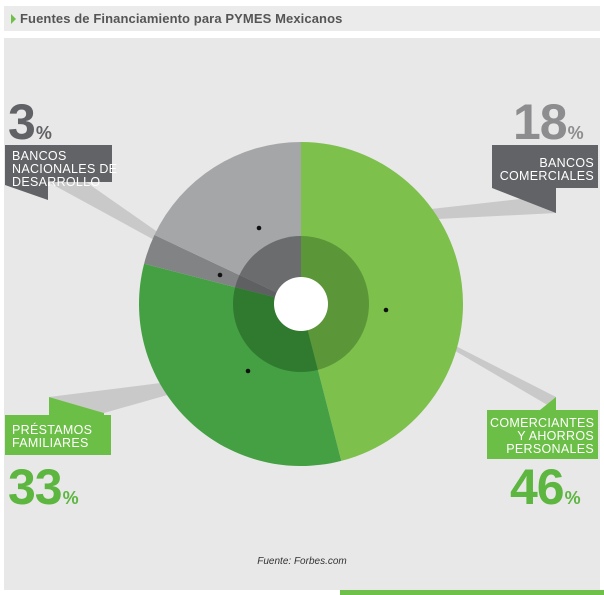 Image resolution: width=604 pixels, height=595 pixels. I want to click on pct-value: 46, so click(537, 487).